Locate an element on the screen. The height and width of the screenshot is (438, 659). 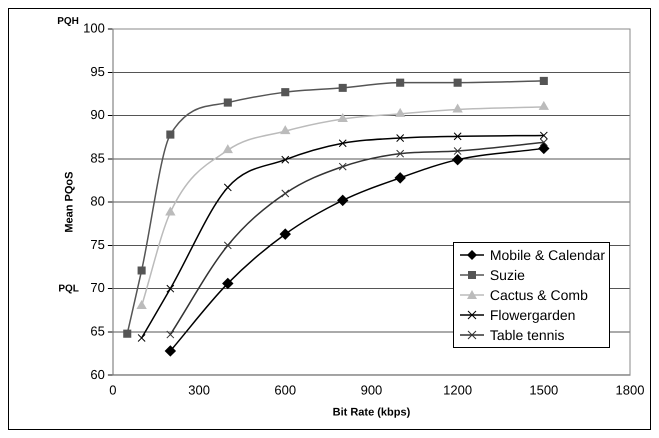
x-tick-label: 600 is located at coordinates (285, 390).